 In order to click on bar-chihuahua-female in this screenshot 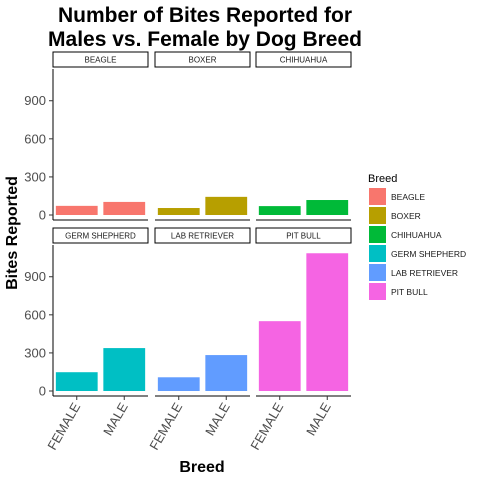, I will do `click(279, 210)`.